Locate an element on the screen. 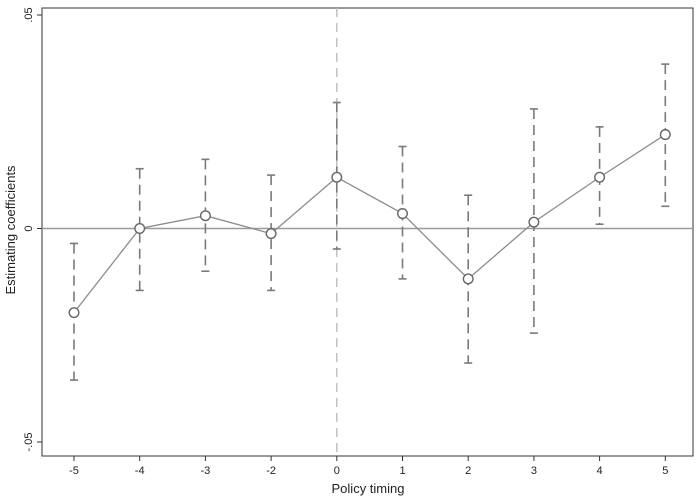  y-tick-label: 0 is located at coordinates (29, 228).